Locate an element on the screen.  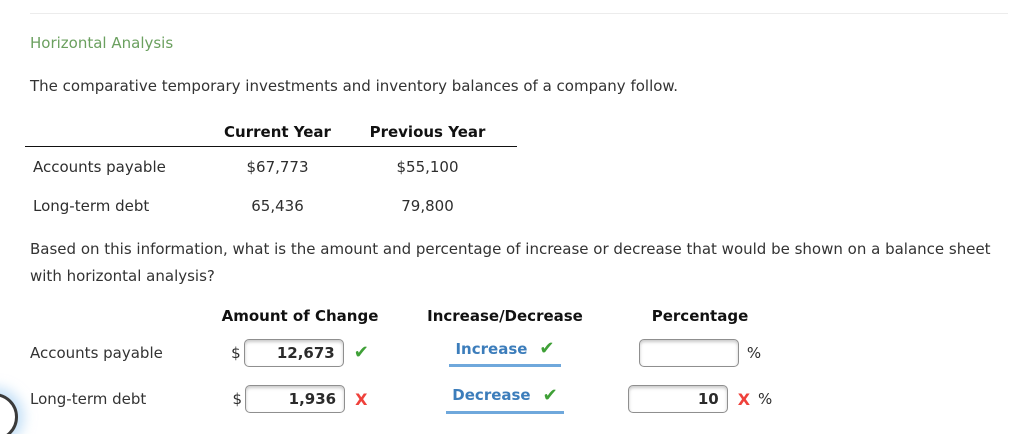
previous-value: 79,800 is located at coordinates (427, 205).